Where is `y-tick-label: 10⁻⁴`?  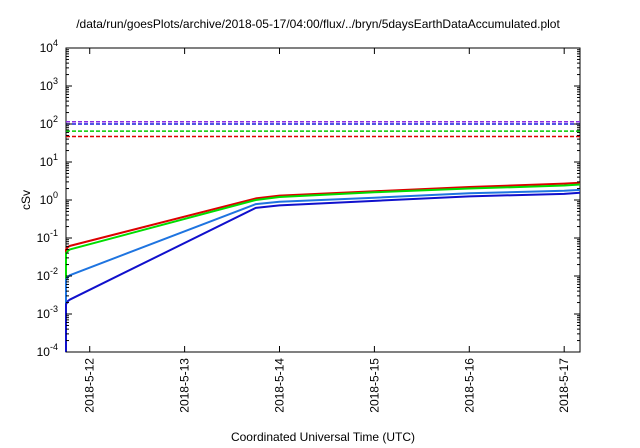
y-tick-label: 10⁻⁴ is located at coordinates (47, 350).